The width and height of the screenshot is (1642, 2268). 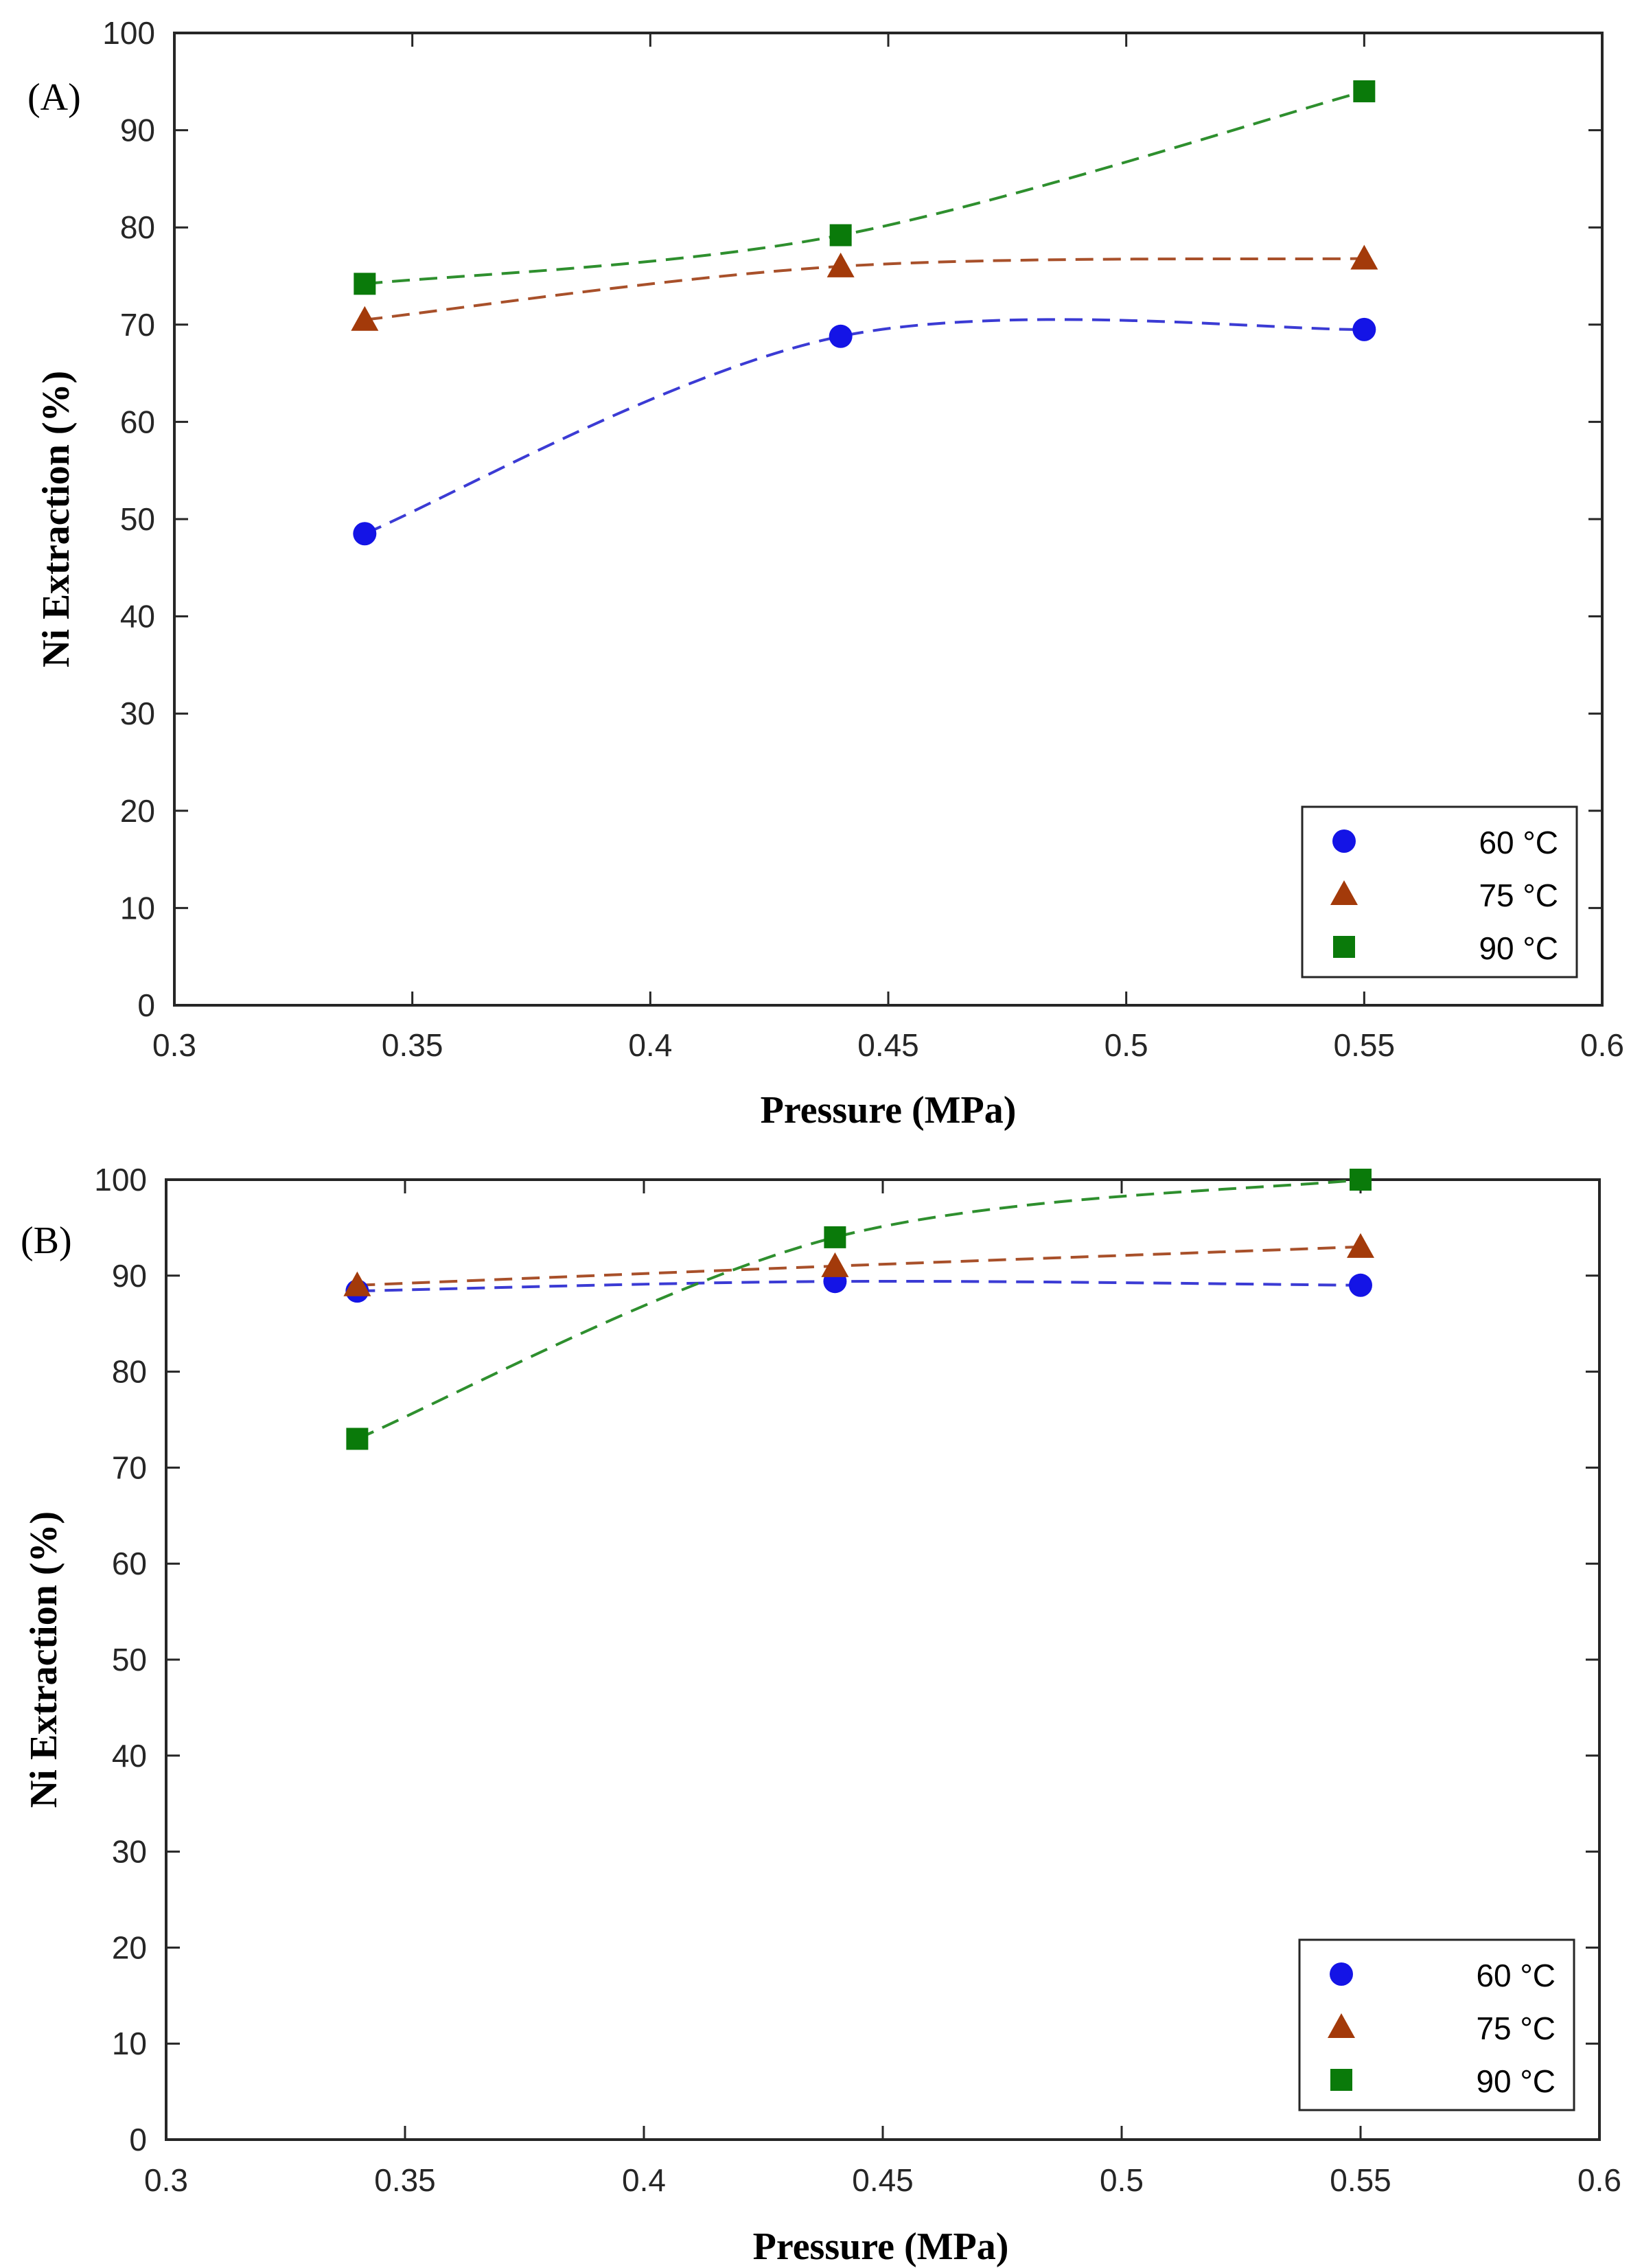 I want to click on legend-label-90c-a: 90 °C, so click(x=1518, y=948).